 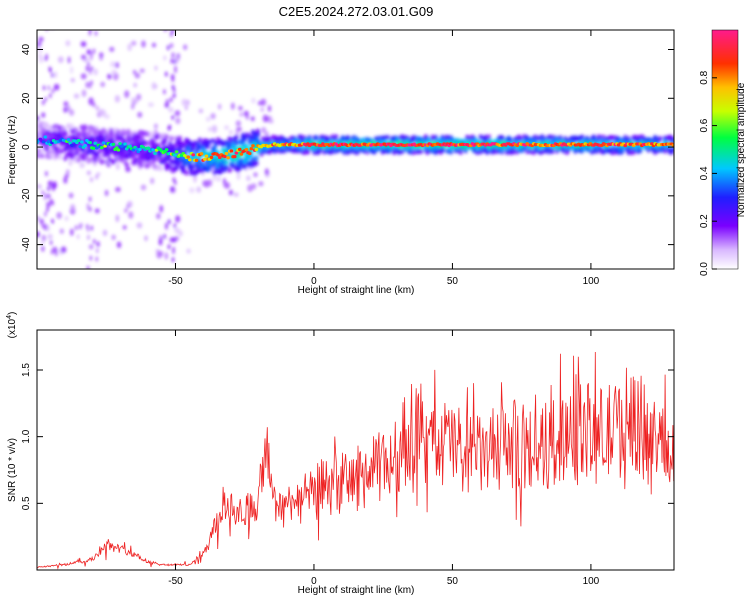 I want to click on figure-title: C2E5.2024.272.03.01.G09, so click(x=356, y=11).